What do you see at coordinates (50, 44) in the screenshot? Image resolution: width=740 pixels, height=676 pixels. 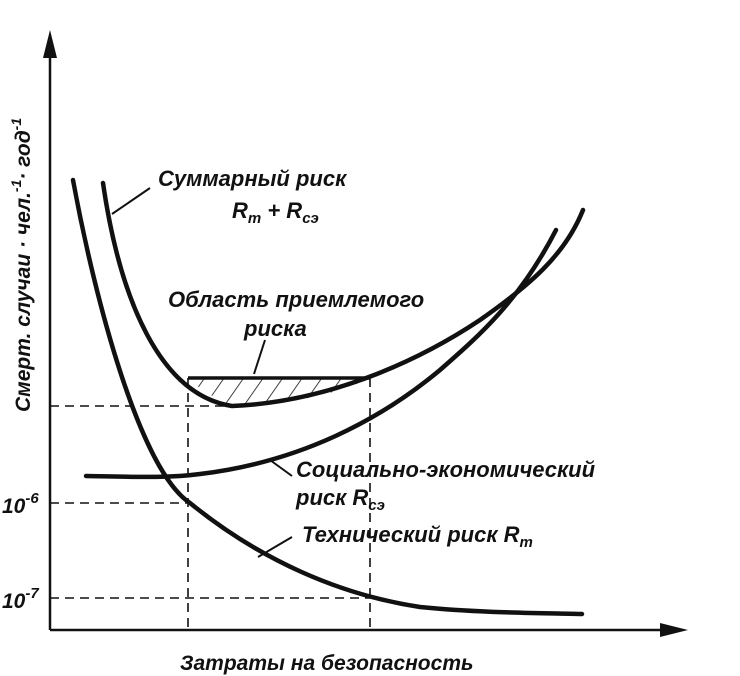 I see `y-axis-arrow-icon` at bounding box center [50, 44].